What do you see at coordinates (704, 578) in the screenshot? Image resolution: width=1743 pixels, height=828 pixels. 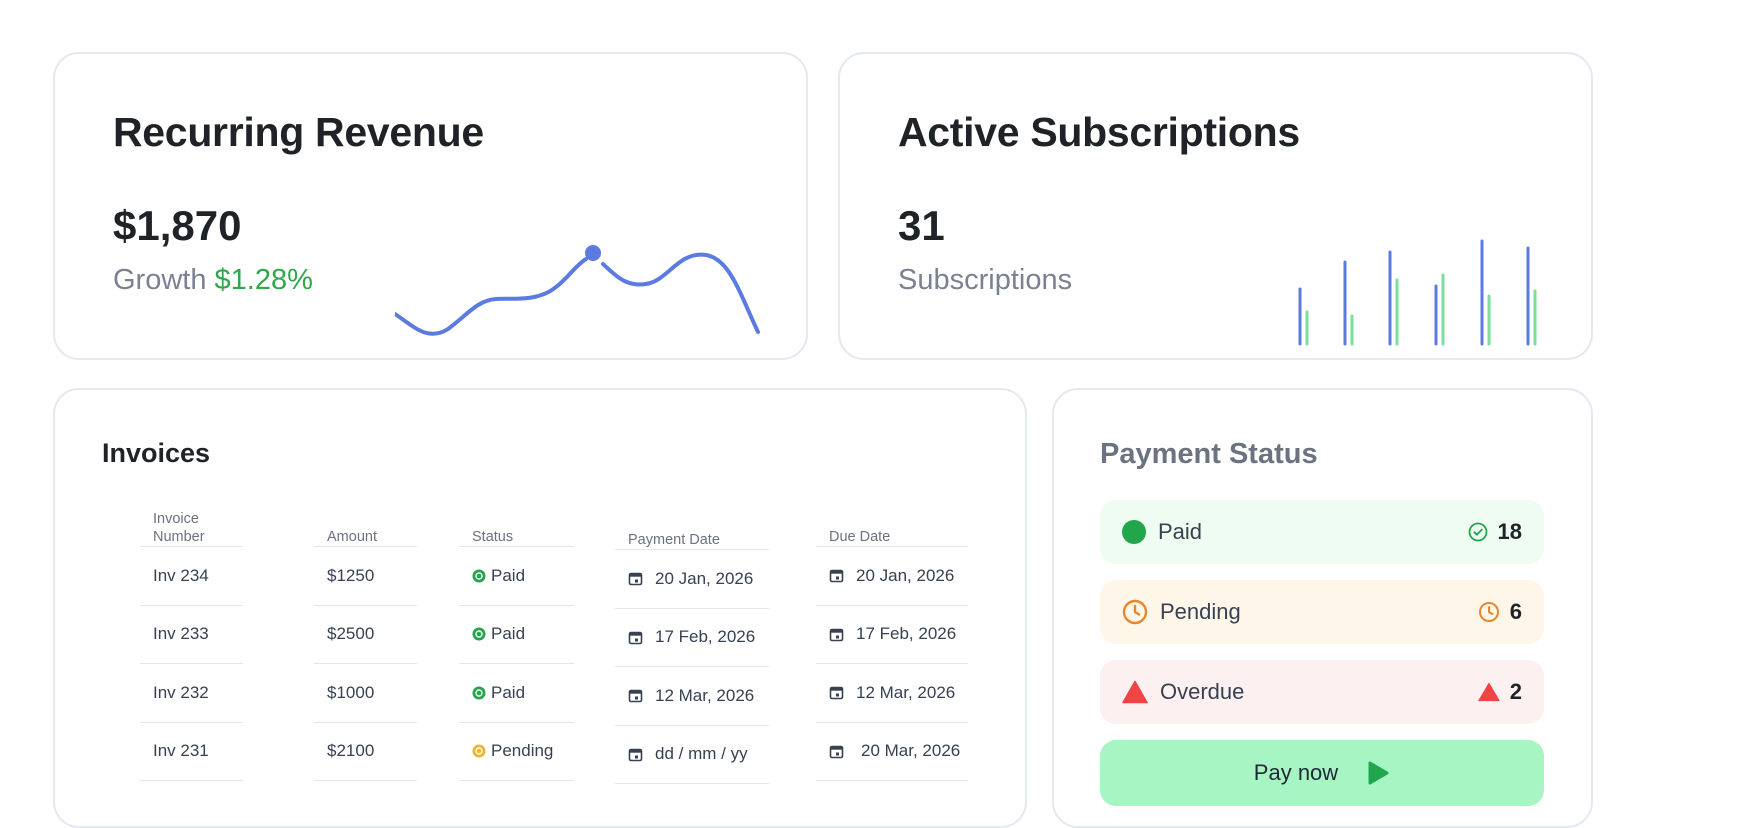 I see `payment-date-value: 20 Jan, 2026` at bounding box center [704, 578].